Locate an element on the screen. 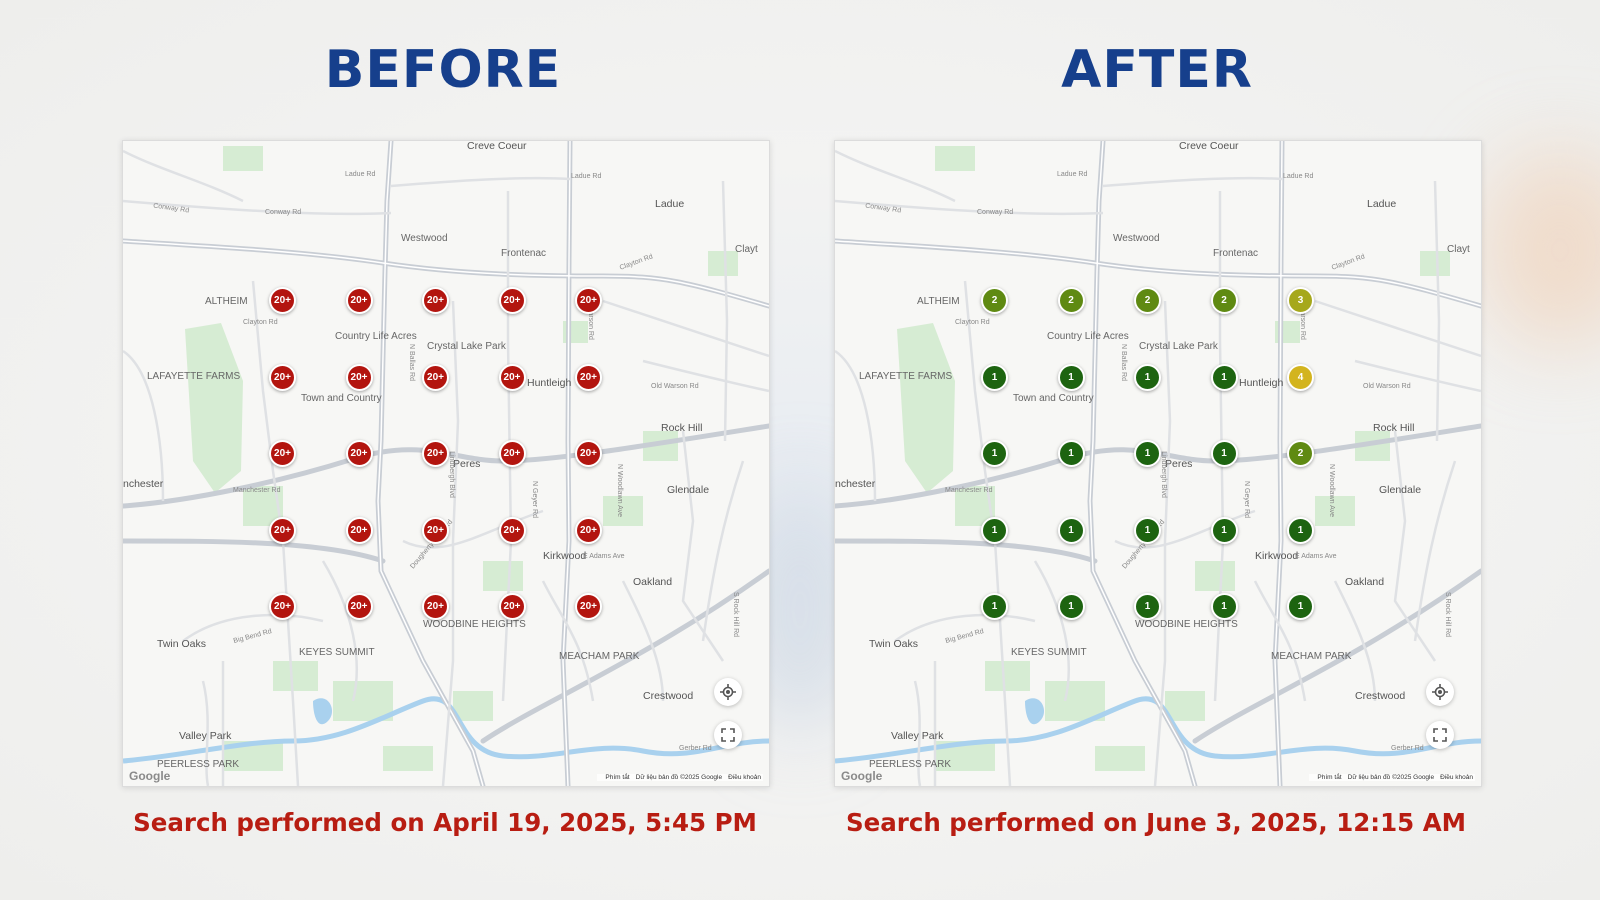  place-label-crystal-lake-park: Crystal Lake Park is located at coordinates (1178, 346).